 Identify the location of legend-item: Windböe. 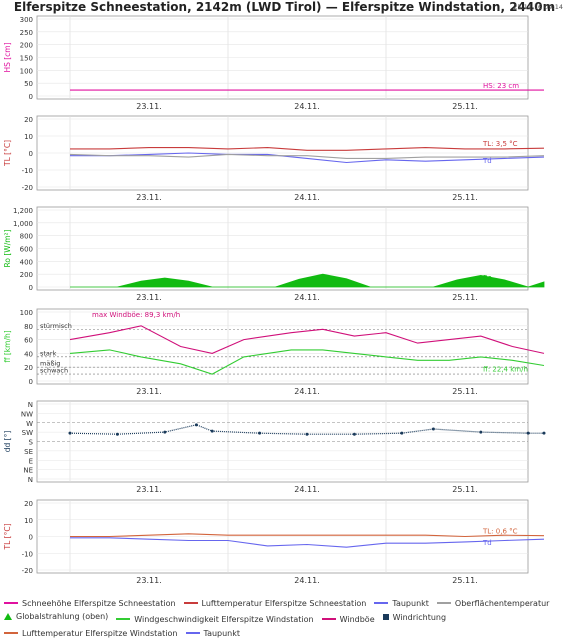
(348, 619).